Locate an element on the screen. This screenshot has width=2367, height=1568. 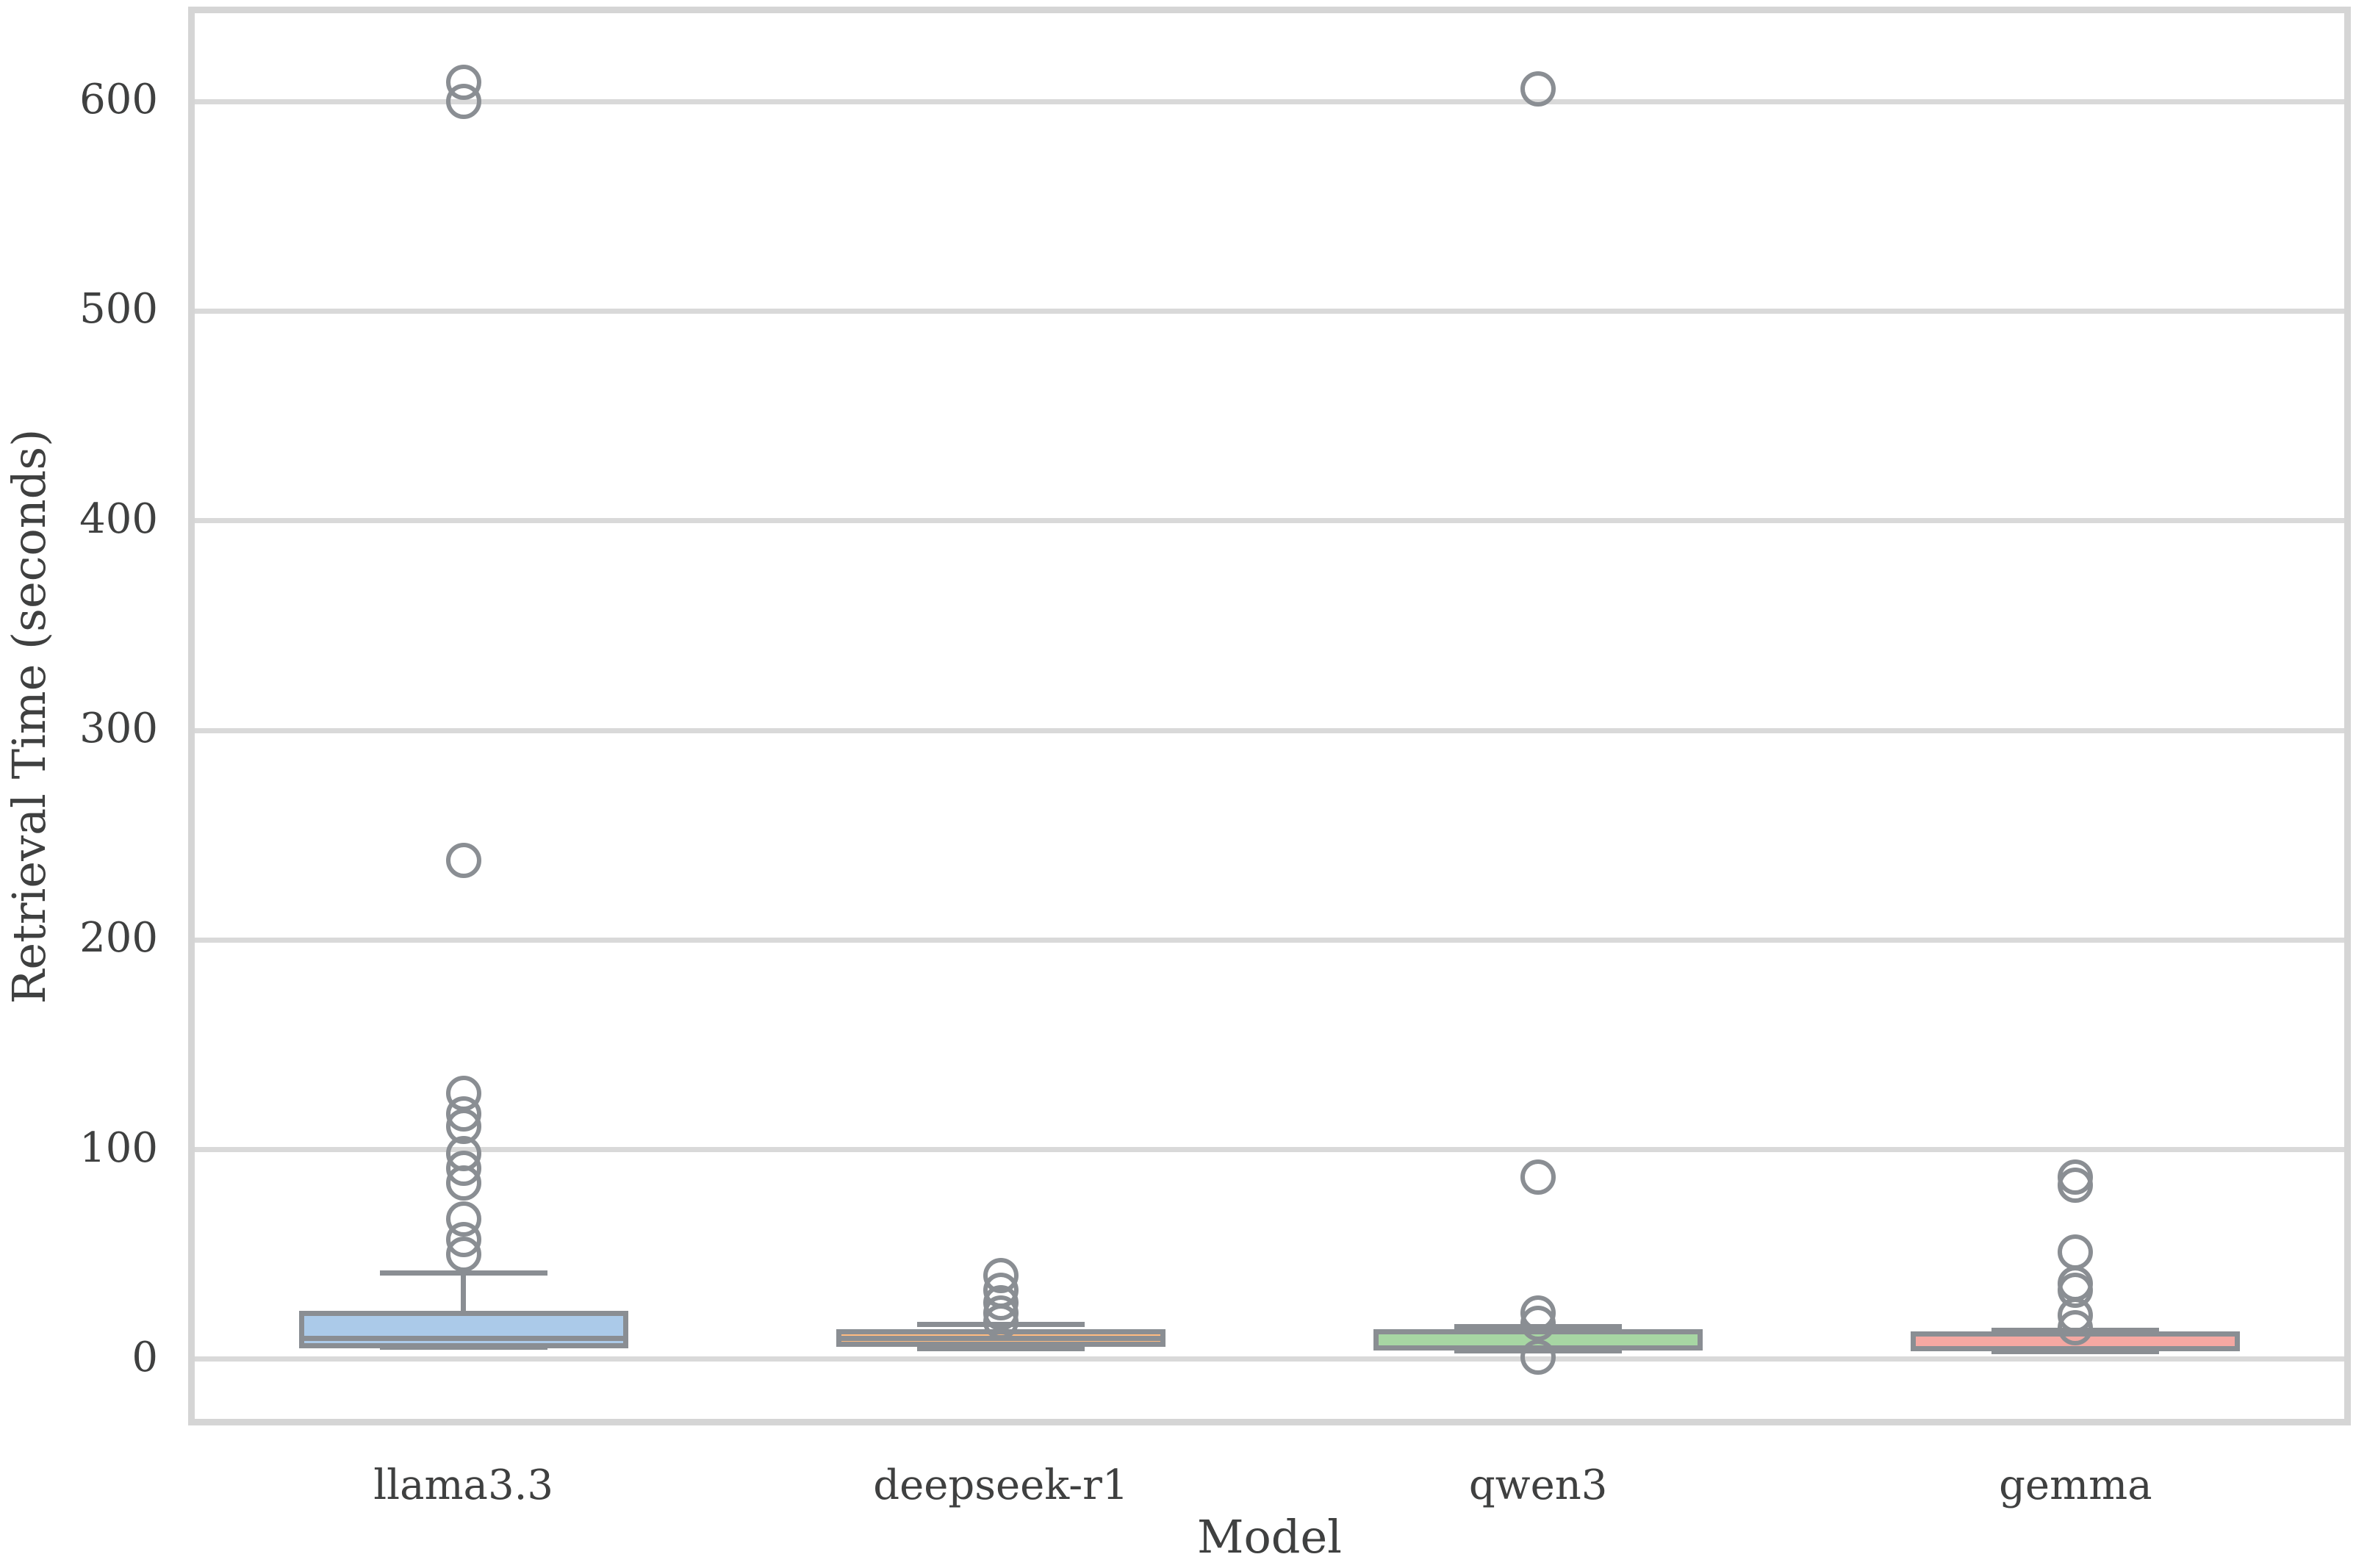
y-tick-label: 600 is located at coordinates (118, 99).